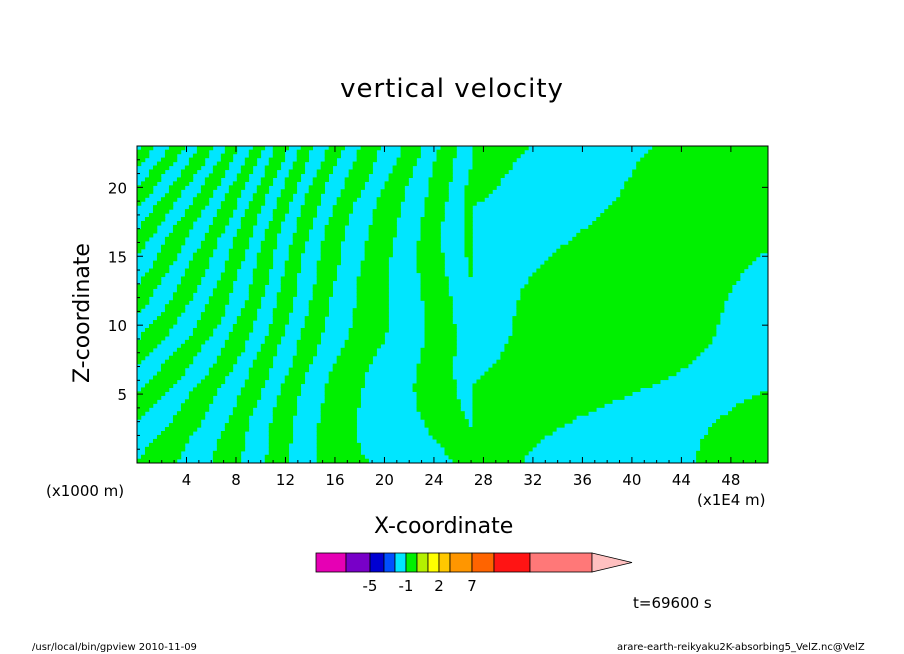  What do you see at coordinates (85, 491) in the screenshot?
I see `x-unit-left: (x1000 m)` at bounding box center [85, 491].